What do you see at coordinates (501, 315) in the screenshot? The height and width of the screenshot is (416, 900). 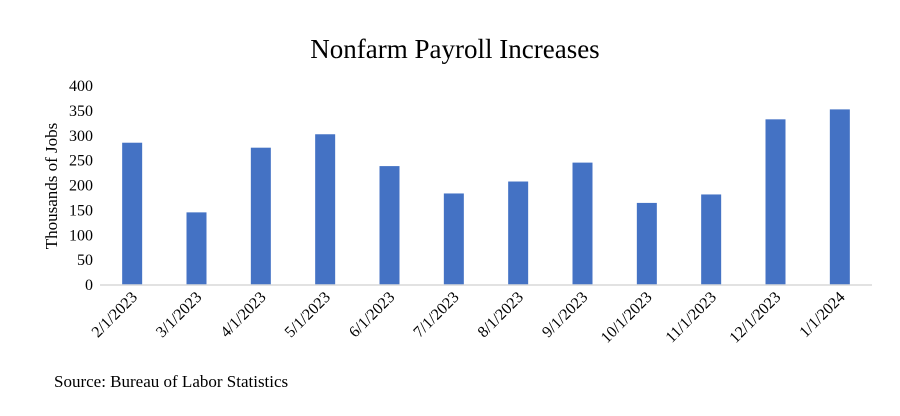 I see `x-tick-label: 8/1/2023` at bounding box center [501, 315].